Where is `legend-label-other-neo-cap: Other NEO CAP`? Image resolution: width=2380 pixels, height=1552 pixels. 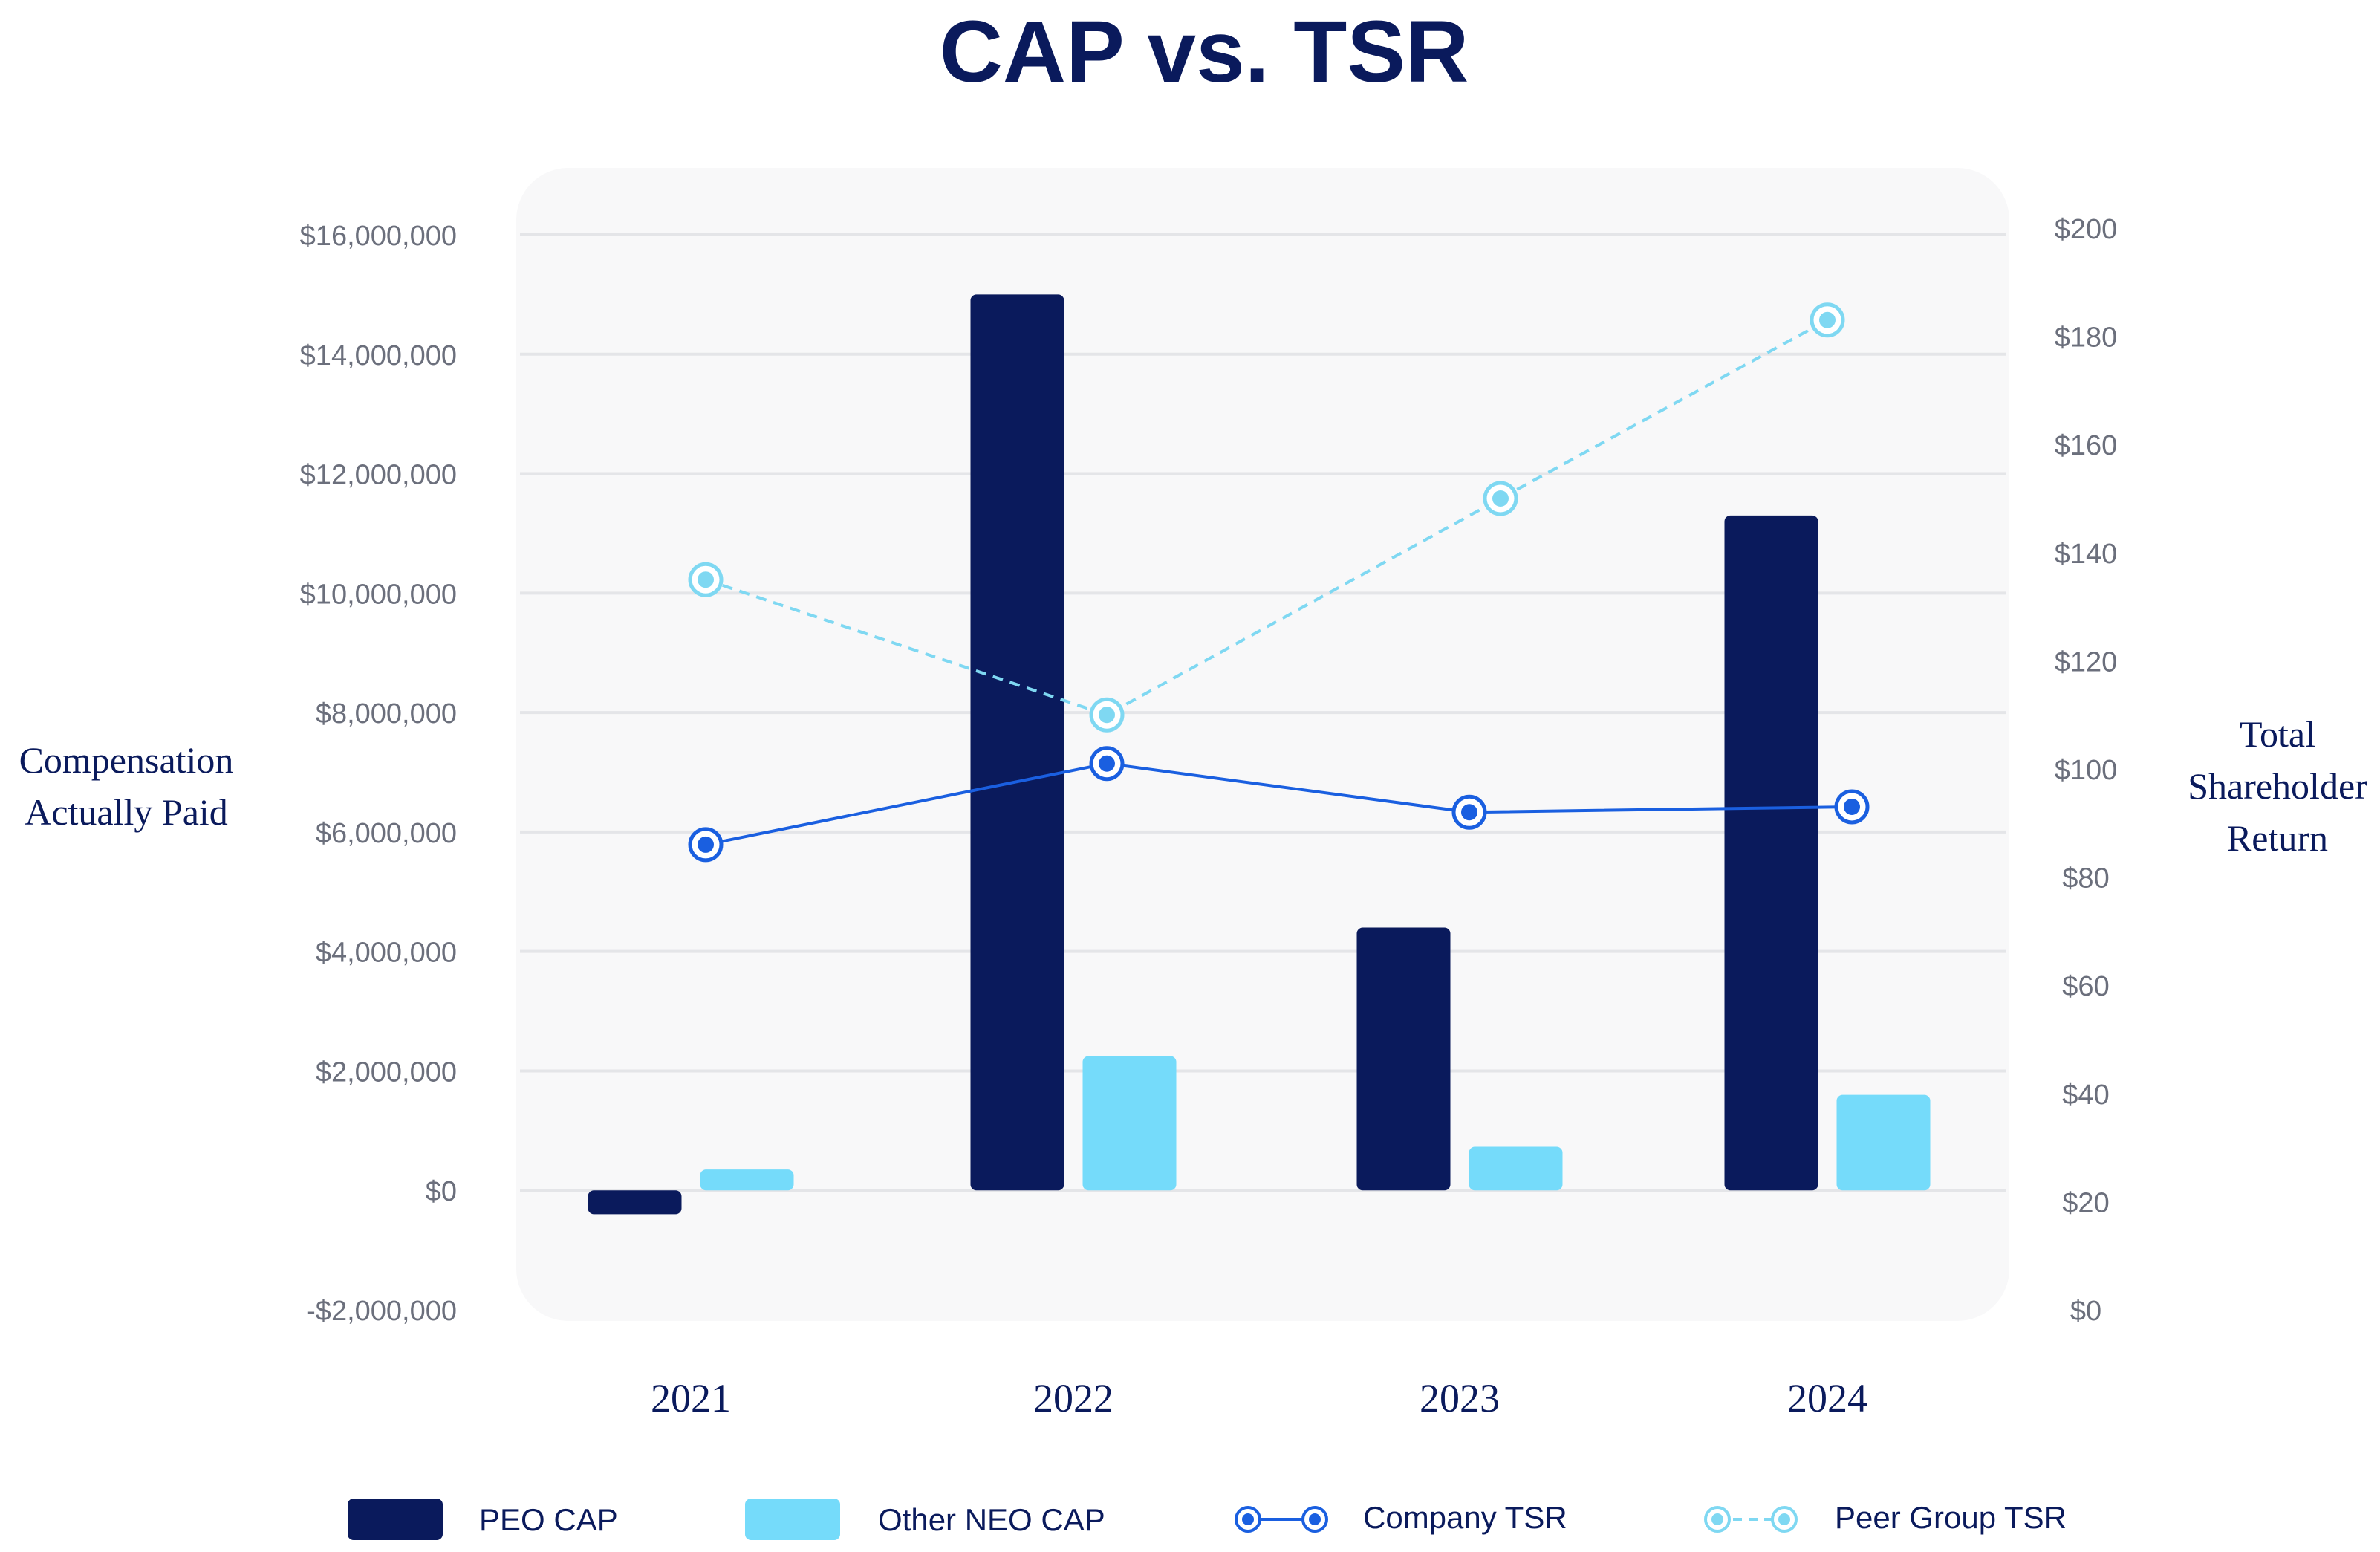 legend-label-other-neo-cap: Other NEO CAP is located at coordinates (992, 1520).